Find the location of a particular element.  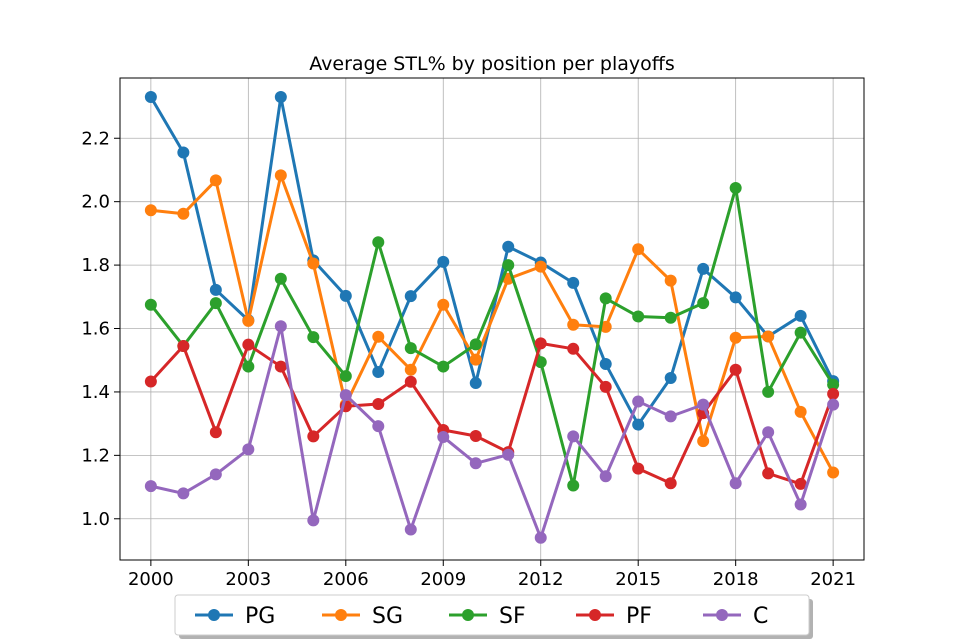

x-axis: 2000 2003 2006 2009 2012 2015 2018 2021 is located at coordinates (492, 575).